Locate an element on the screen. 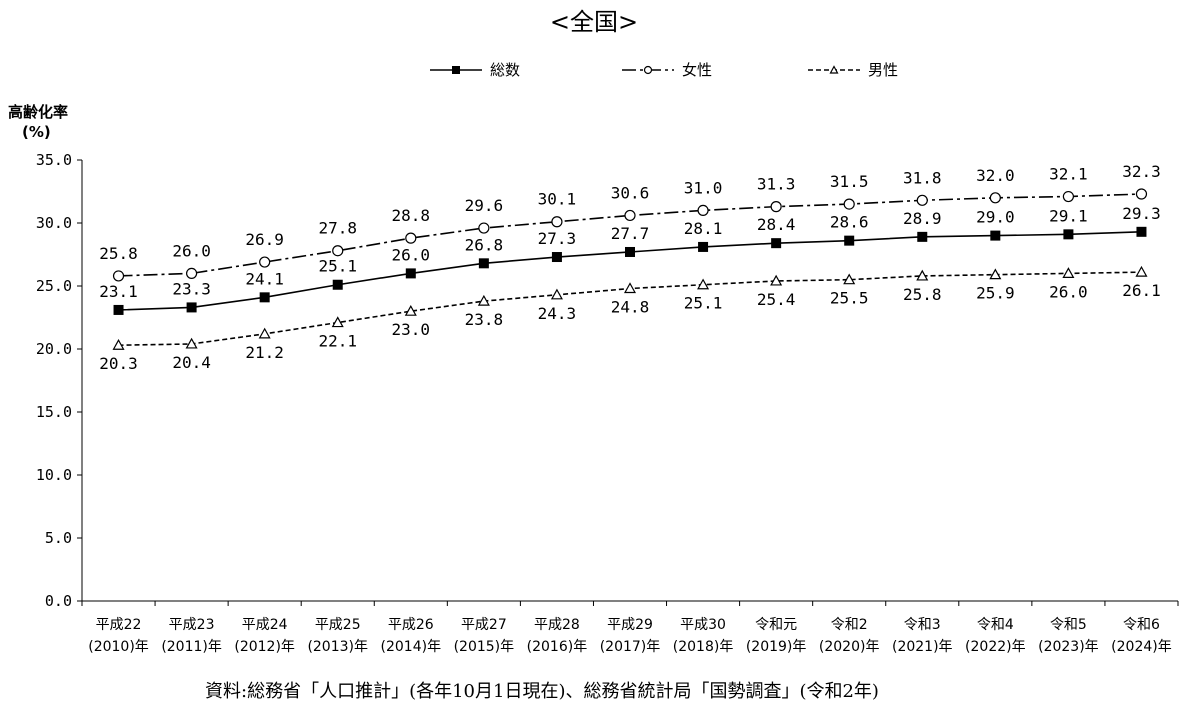 The width and height of the screenshot is (1189, 706). x-tick-label-era: 令和5 is located at coordinates (1068, 625).